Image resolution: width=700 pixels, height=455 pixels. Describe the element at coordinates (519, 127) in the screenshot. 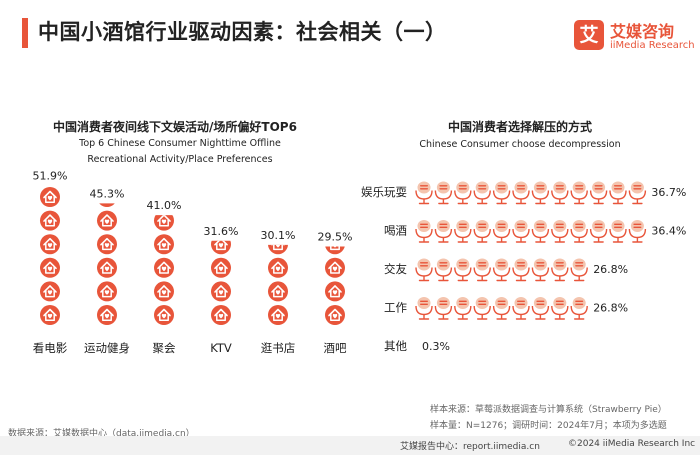

I see `right-chart-title: 中国消费者选择解压的方式` at that location.